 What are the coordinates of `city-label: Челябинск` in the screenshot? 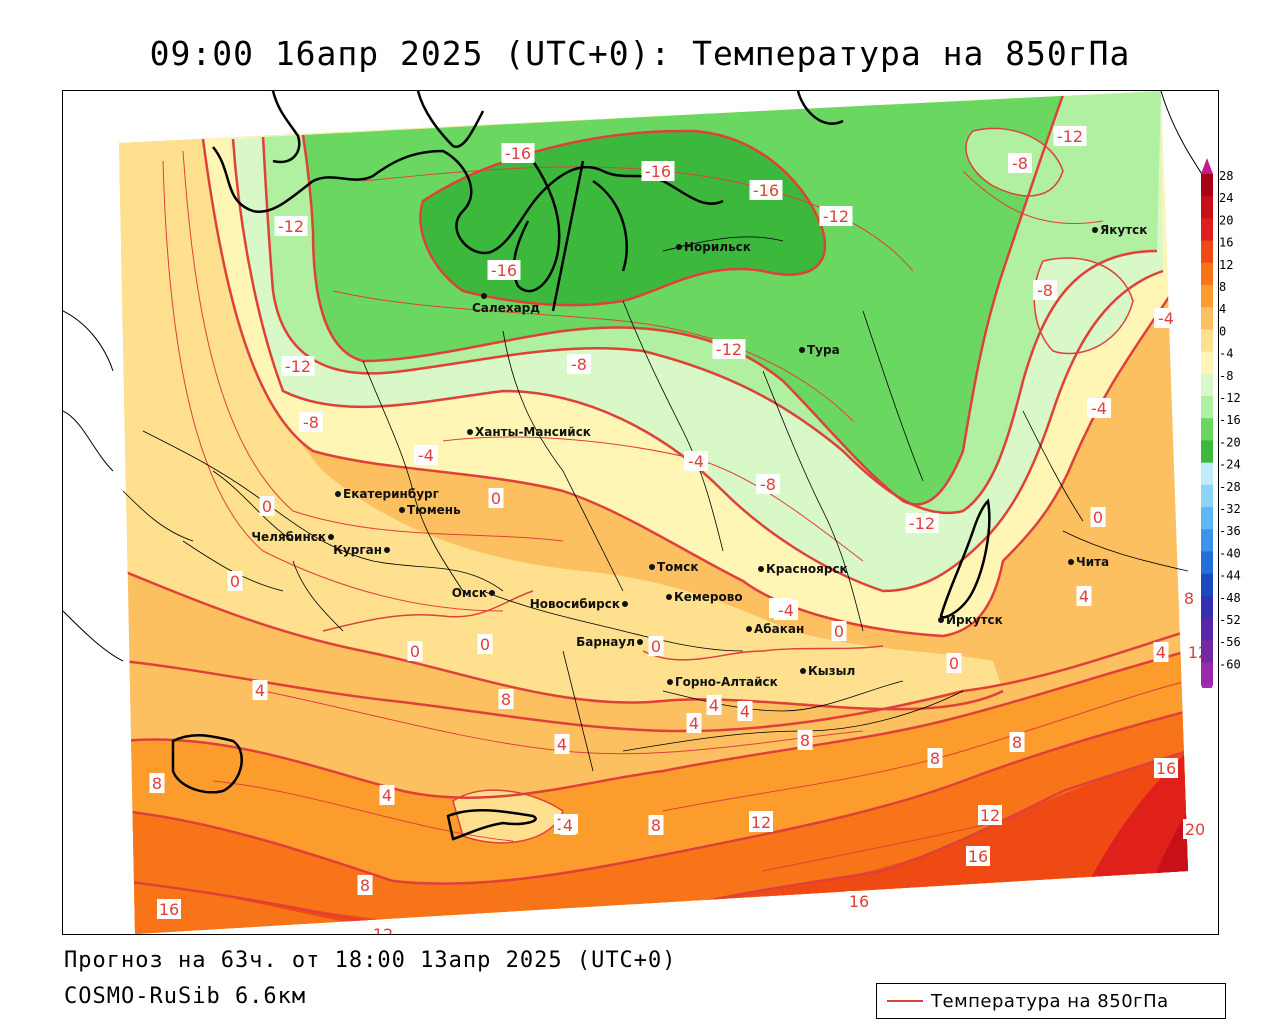 It's located at (288, 537).